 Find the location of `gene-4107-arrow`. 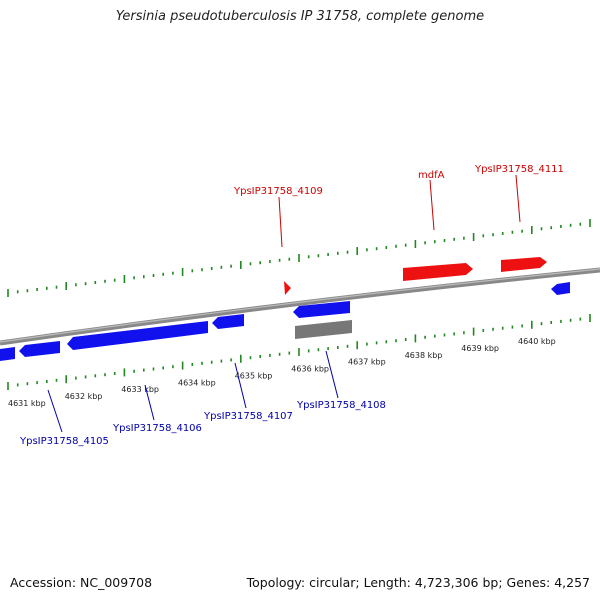

gene-4107-arrow is located at coordinates (228, 321).